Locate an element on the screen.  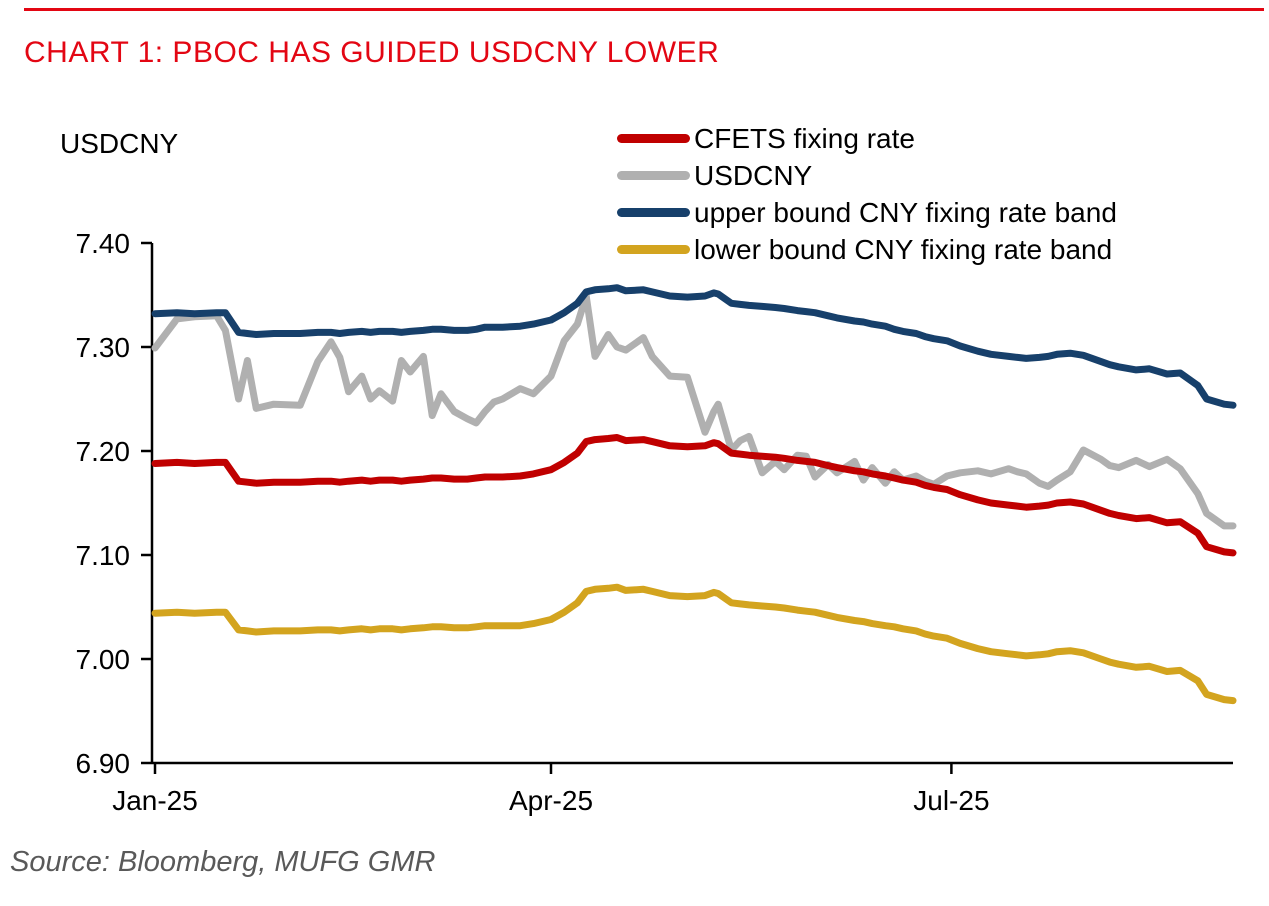
source-note: Source: Bloomberg, MUFG GMR is located at coordinates (223, 862).